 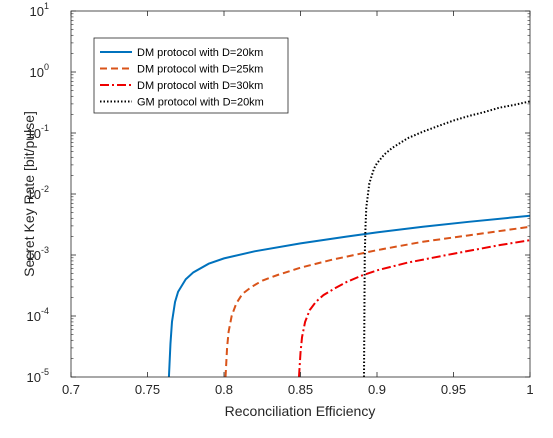 What do you see at coordinates (224, 389) in the screenshot?
I see `x-tick-label: 0.8` at bounding box center [224, 389].